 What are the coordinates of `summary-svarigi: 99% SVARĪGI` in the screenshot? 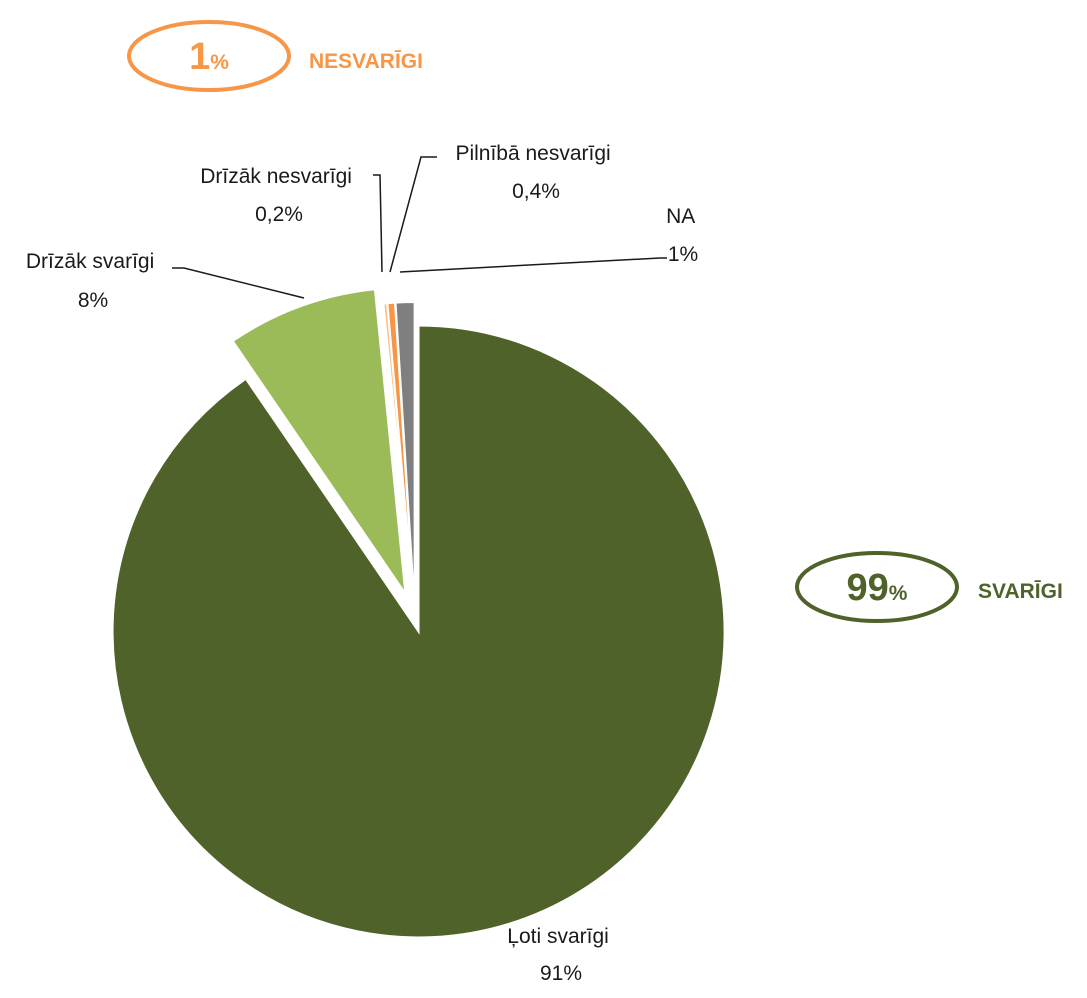 It's located at (929, 587).